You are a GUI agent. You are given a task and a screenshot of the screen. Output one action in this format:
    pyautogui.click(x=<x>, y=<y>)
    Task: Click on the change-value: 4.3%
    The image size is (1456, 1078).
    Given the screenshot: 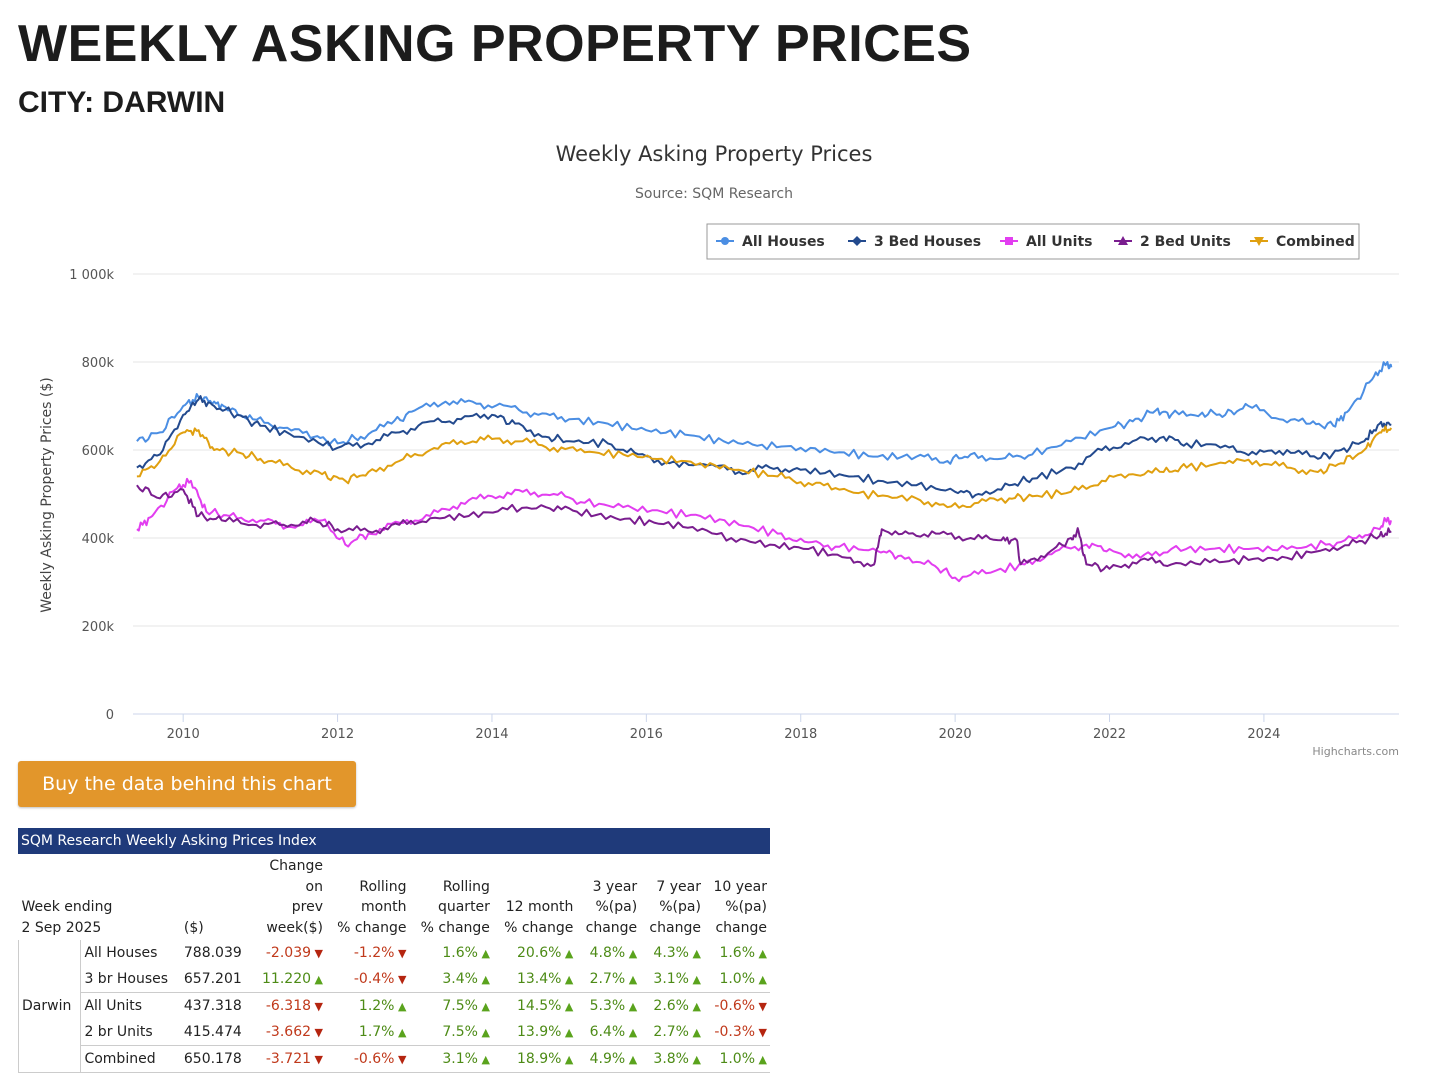 What is the action you would take?
    pyautogui.click(x=671, y=953)
    